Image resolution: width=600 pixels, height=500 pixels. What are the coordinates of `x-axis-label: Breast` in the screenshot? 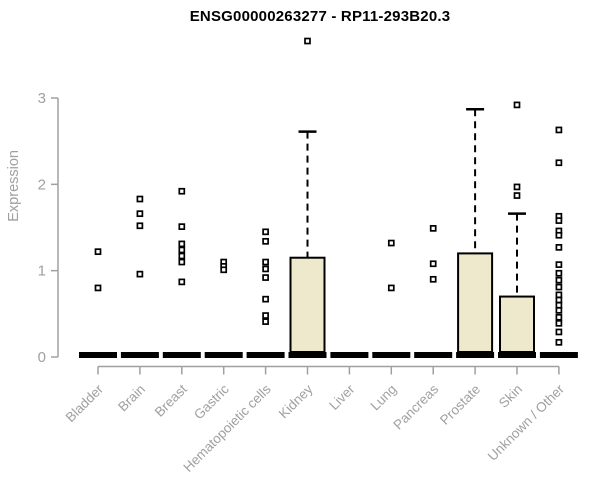 It's located at (171, 400).